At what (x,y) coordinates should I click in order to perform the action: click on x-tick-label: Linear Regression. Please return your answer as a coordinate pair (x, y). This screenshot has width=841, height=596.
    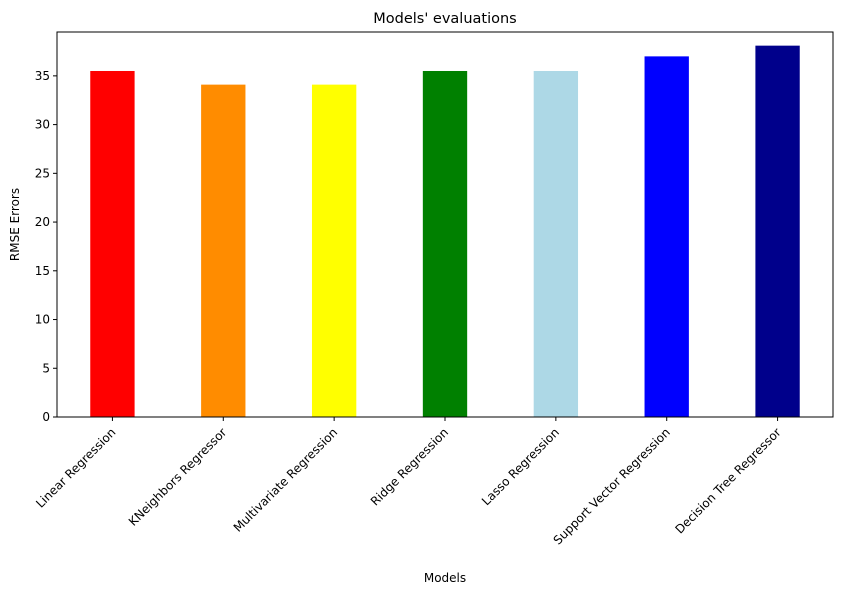
    Looking at the image, I should click on (75, 467).